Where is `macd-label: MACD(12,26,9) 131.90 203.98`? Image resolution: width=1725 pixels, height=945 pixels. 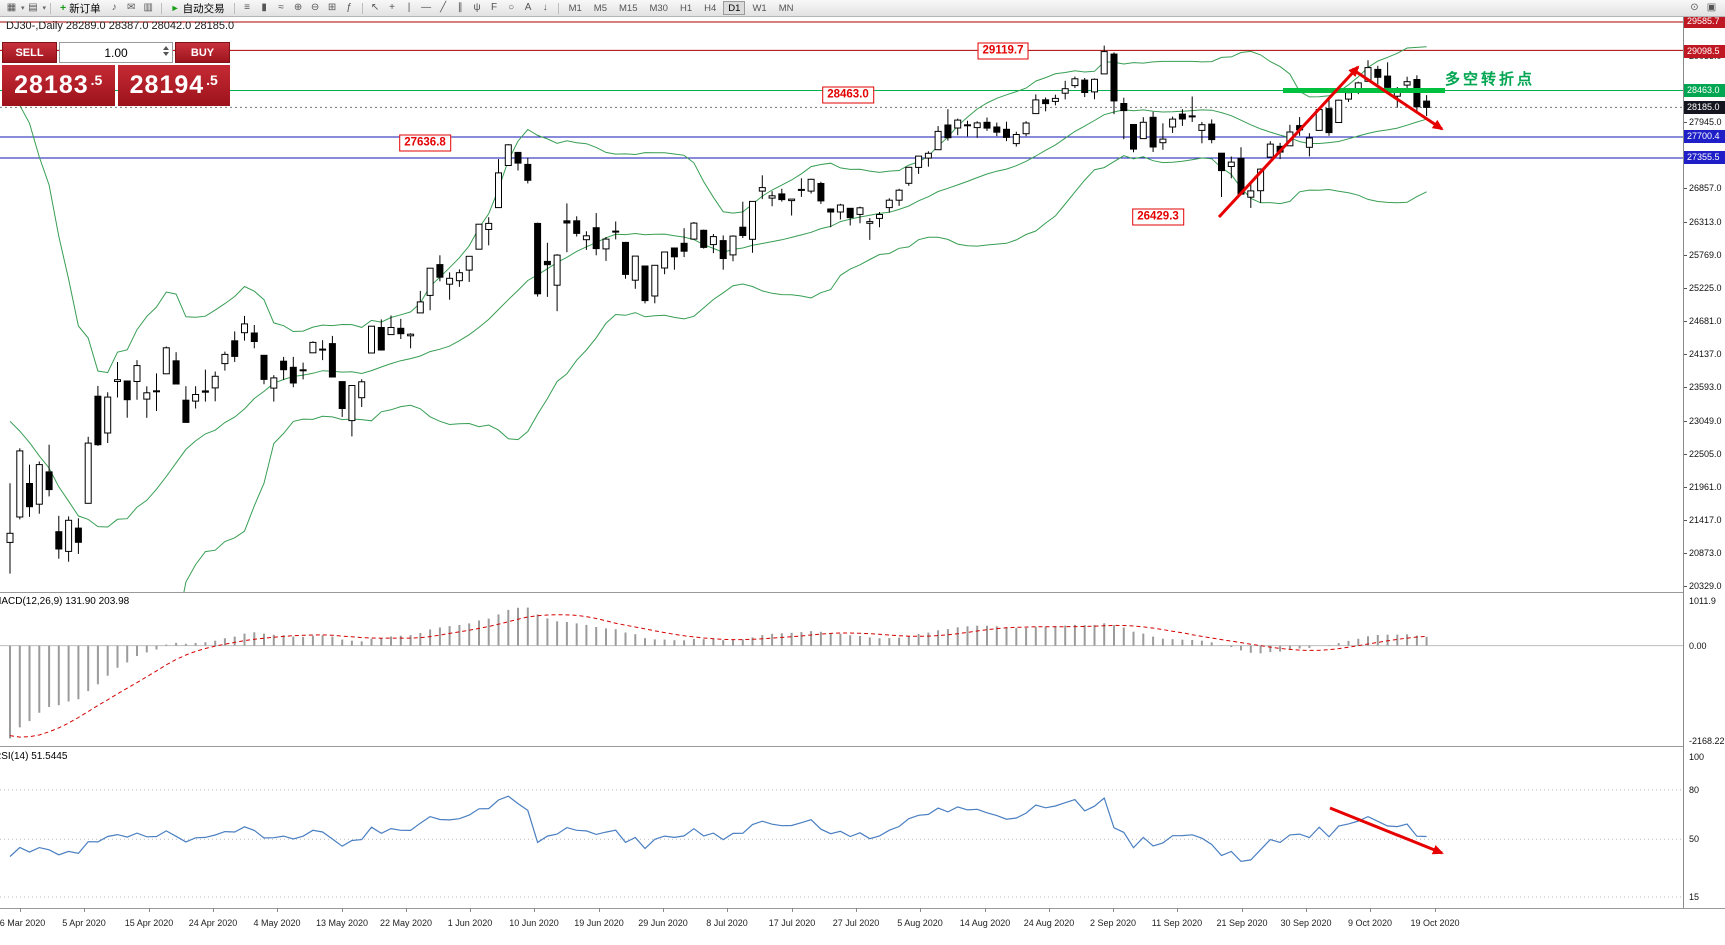 macd-label: MACD(12,26,9) 131.90 203.98 is located at coordinates (65, 601).